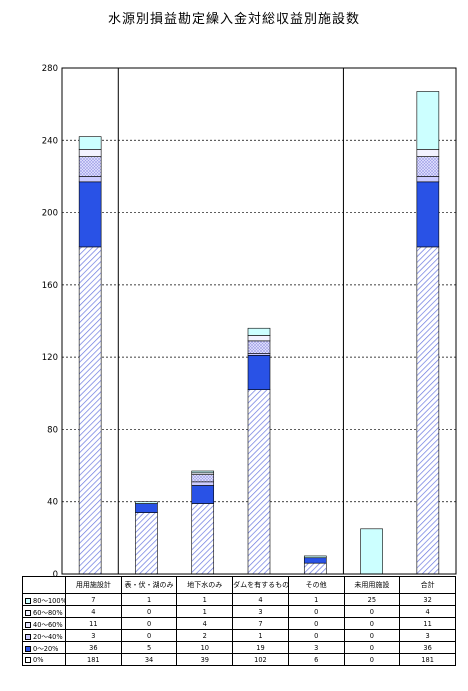 Image resolution: width=468 pixels, height=691 pixels. What do you see at coordinates (427, 585) in the screenshot?
I see `category-label: 合計` at bounding box center [427, 585].